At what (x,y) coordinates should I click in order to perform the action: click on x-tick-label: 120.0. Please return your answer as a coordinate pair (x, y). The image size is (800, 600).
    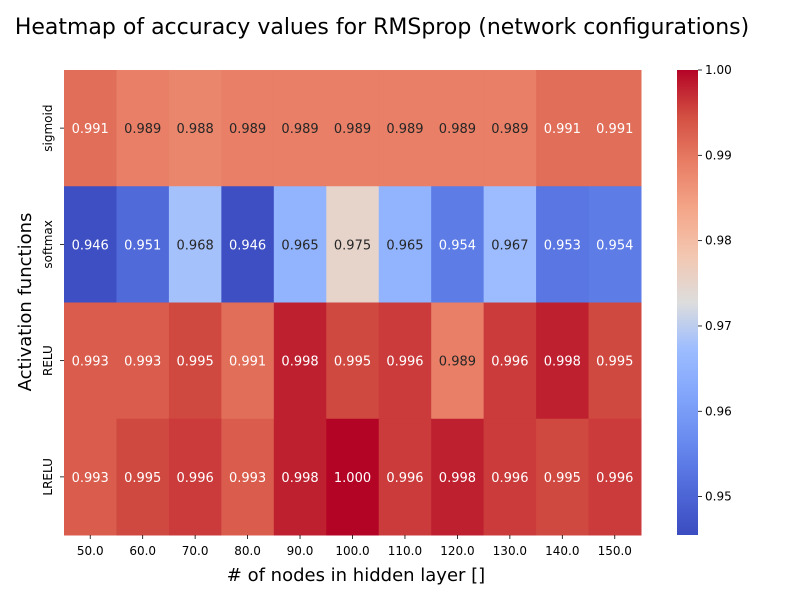
    Looking at the image, I should click on (457, 551).